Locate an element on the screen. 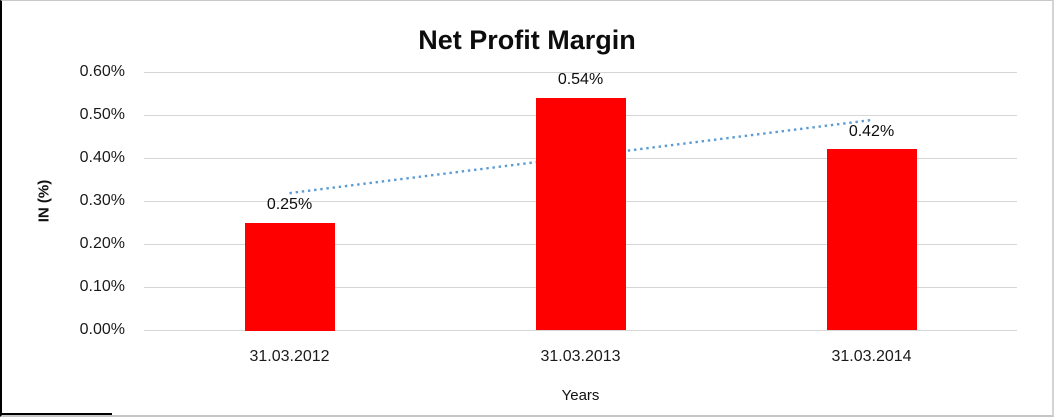  data-label: 0.25% is located at coordinates (289, 204).